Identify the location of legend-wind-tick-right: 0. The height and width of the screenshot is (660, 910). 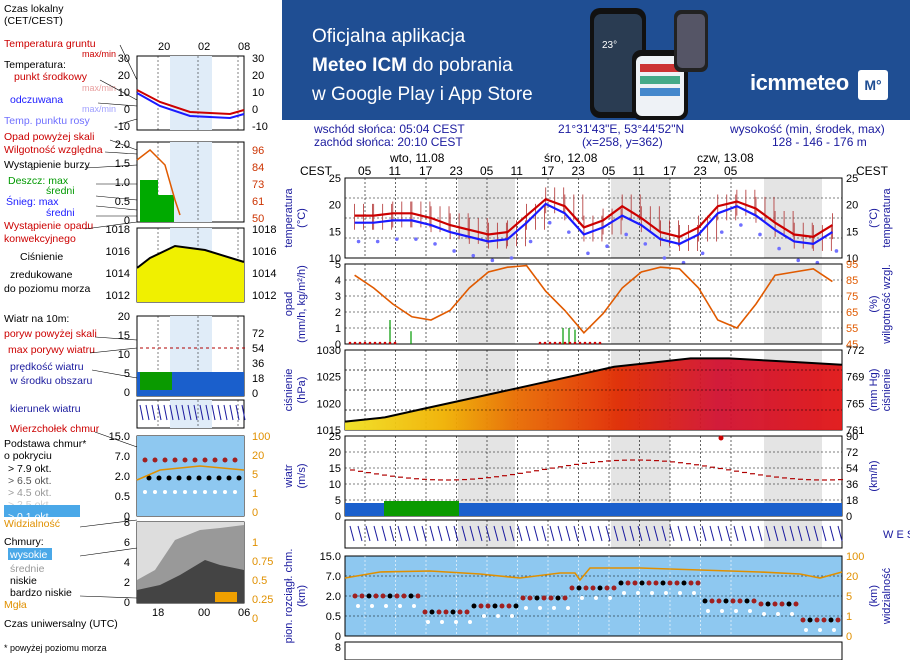
(255, 394).